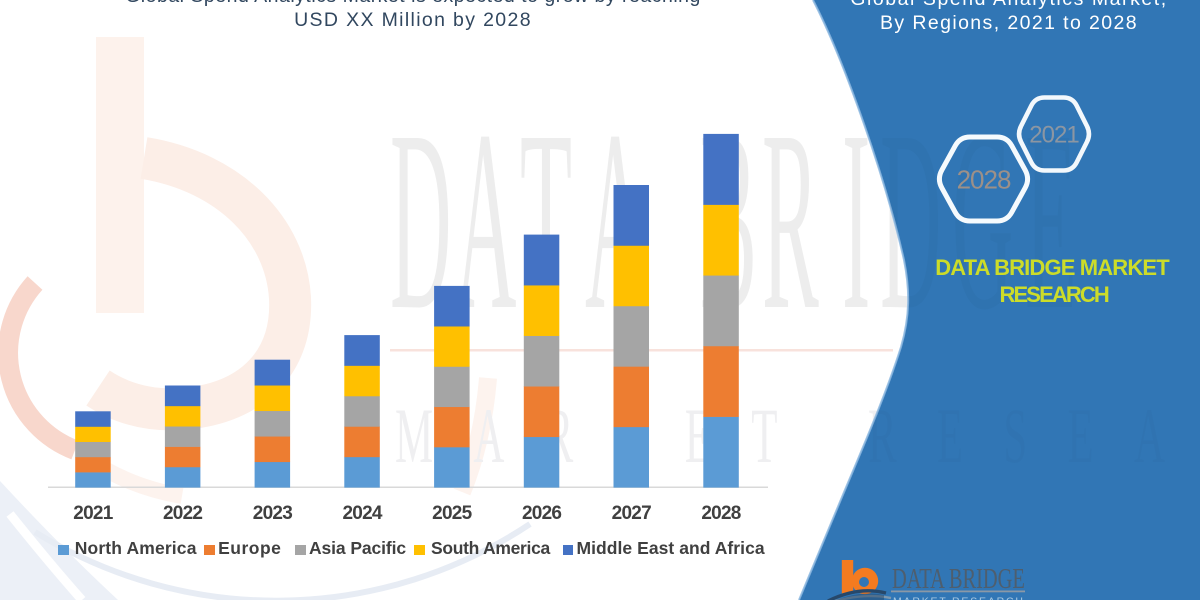 The width and height of the screenshot is (1200, 600). What do you see at coordinates (856, 220) in the screenshot?
I see `svg-text: I` at bounding box center [856, 220].